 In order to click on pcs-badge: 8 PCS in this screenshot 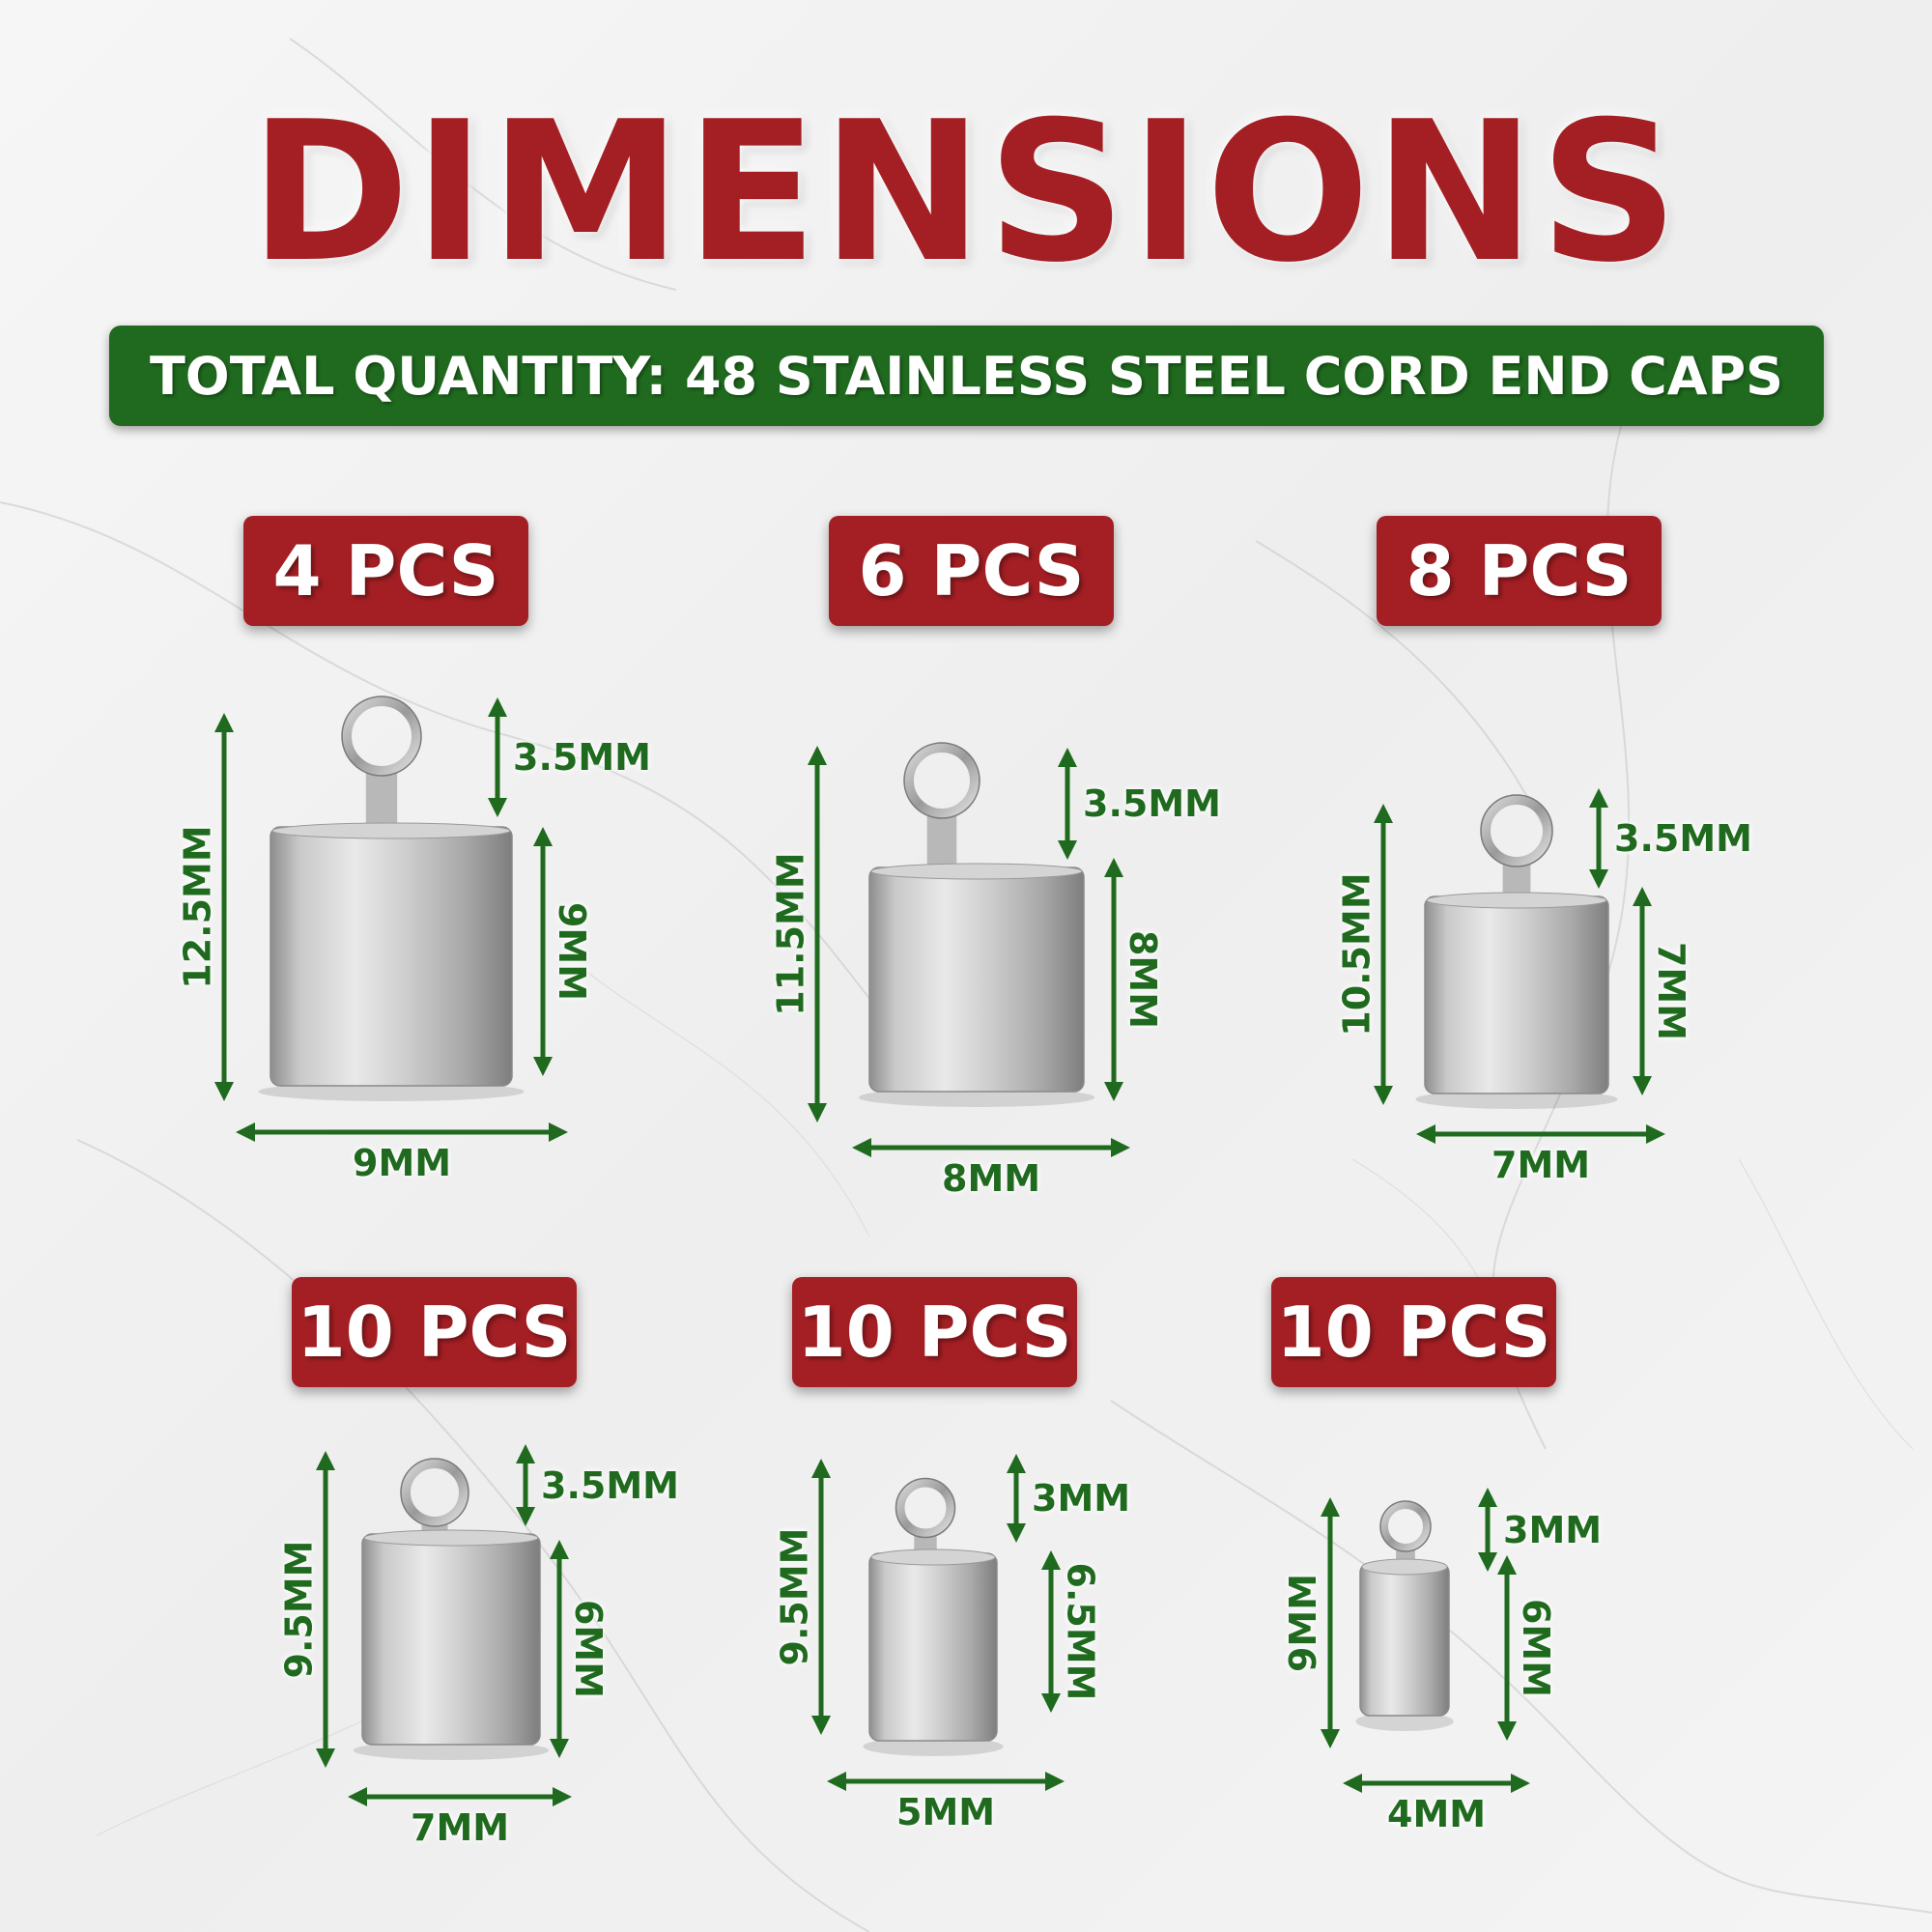, I will do `click(1519, 571)`.